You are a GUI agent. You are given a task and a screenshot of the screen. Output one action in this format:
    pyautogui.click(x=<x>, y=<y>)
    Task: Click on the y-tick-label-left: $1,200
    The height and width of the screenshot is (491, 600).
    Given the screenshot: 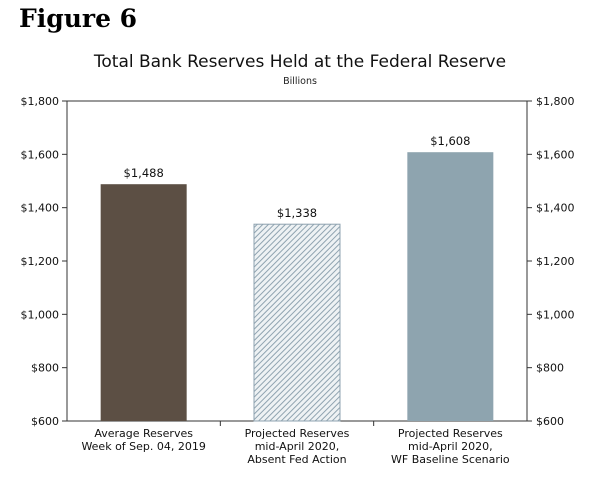 What is the action you would take?
    pyautogui.click(x=40, y=261)
    